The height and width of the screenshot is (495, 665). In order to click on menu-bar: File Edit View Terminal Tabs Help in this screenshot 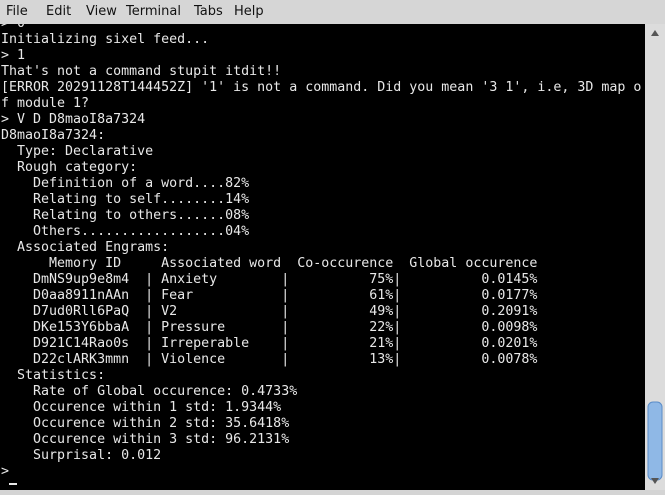, I will do `click(332, 12)`.